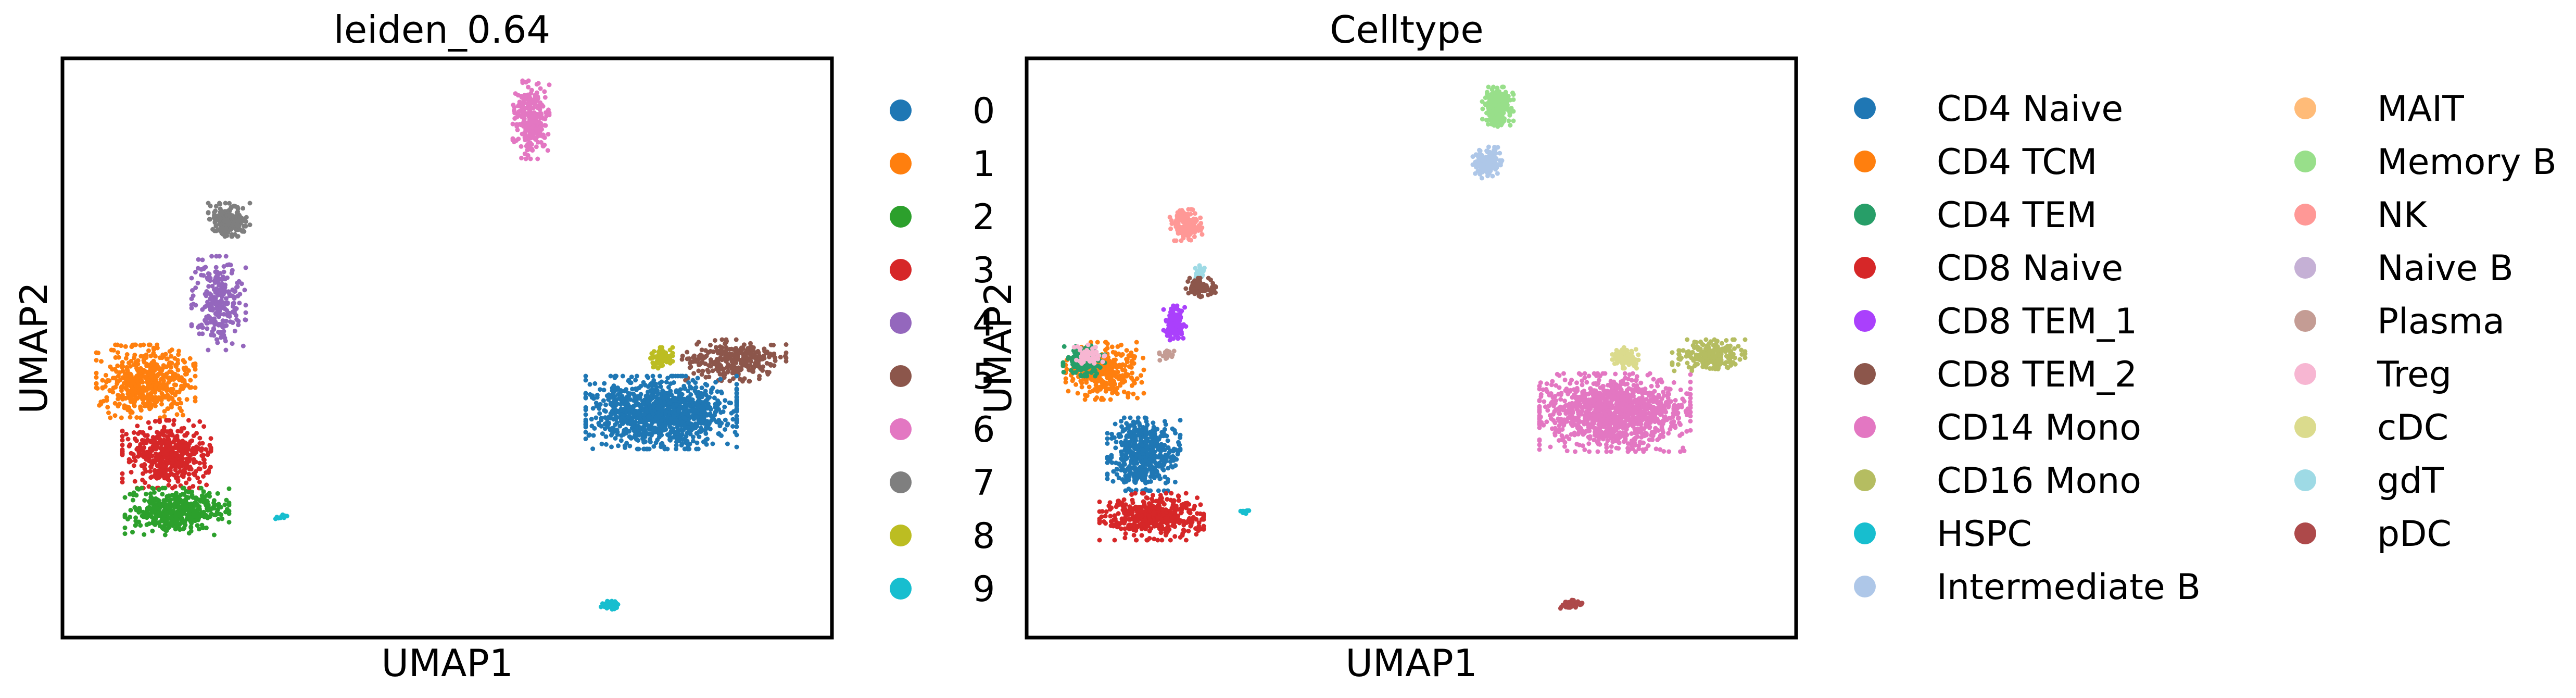 The width and height of the screenshot is (2576, 698). I want to click on legend-label: 3, so click(984, 270).